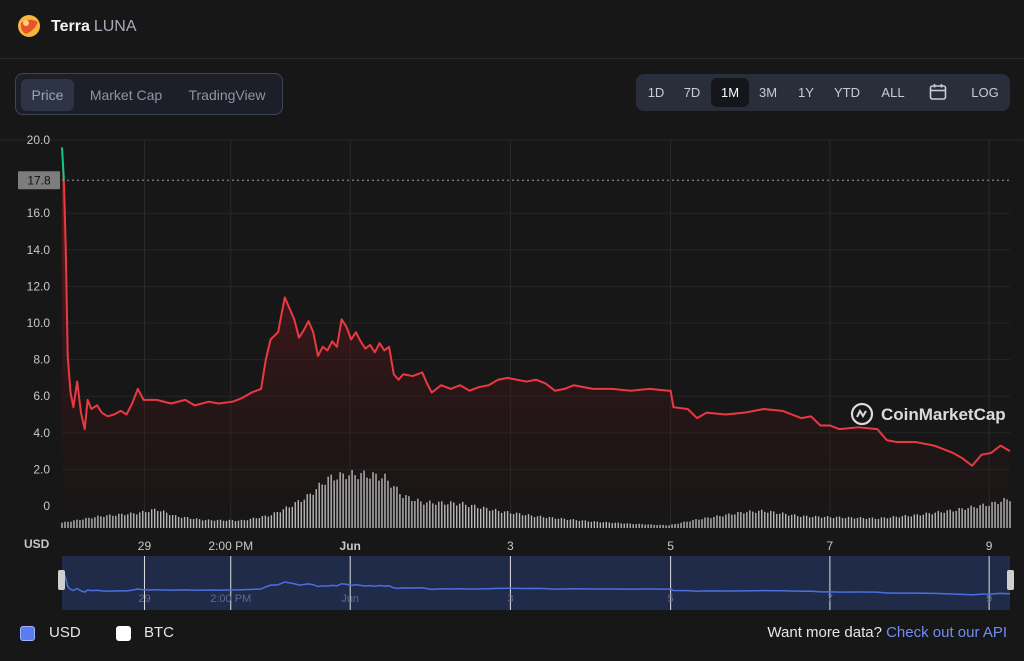 Image resolution: width=1024 pixels, height=661 pixels. I want to click on navigator-tick-label: 3, so click(510, 599).